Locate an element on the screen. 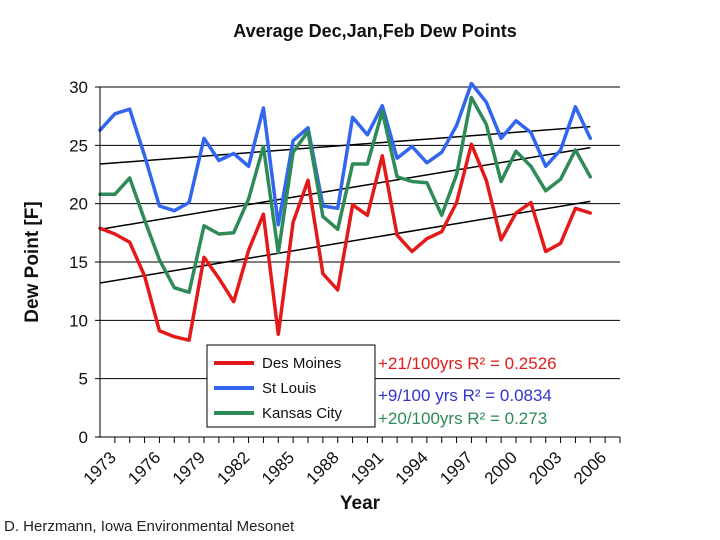 The image size is (720, 540). x-tick-label: 1979 is located at coordinates (189, 468).